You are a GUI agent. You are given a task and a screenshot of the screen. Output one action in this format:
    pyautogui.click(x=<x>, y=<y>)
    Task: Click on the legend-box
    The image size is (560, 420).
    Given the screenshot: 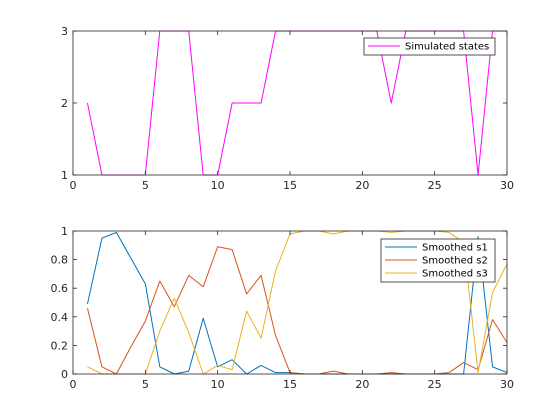 What is the action you would take?
    pyautogui.click(x=429, y=46)
    